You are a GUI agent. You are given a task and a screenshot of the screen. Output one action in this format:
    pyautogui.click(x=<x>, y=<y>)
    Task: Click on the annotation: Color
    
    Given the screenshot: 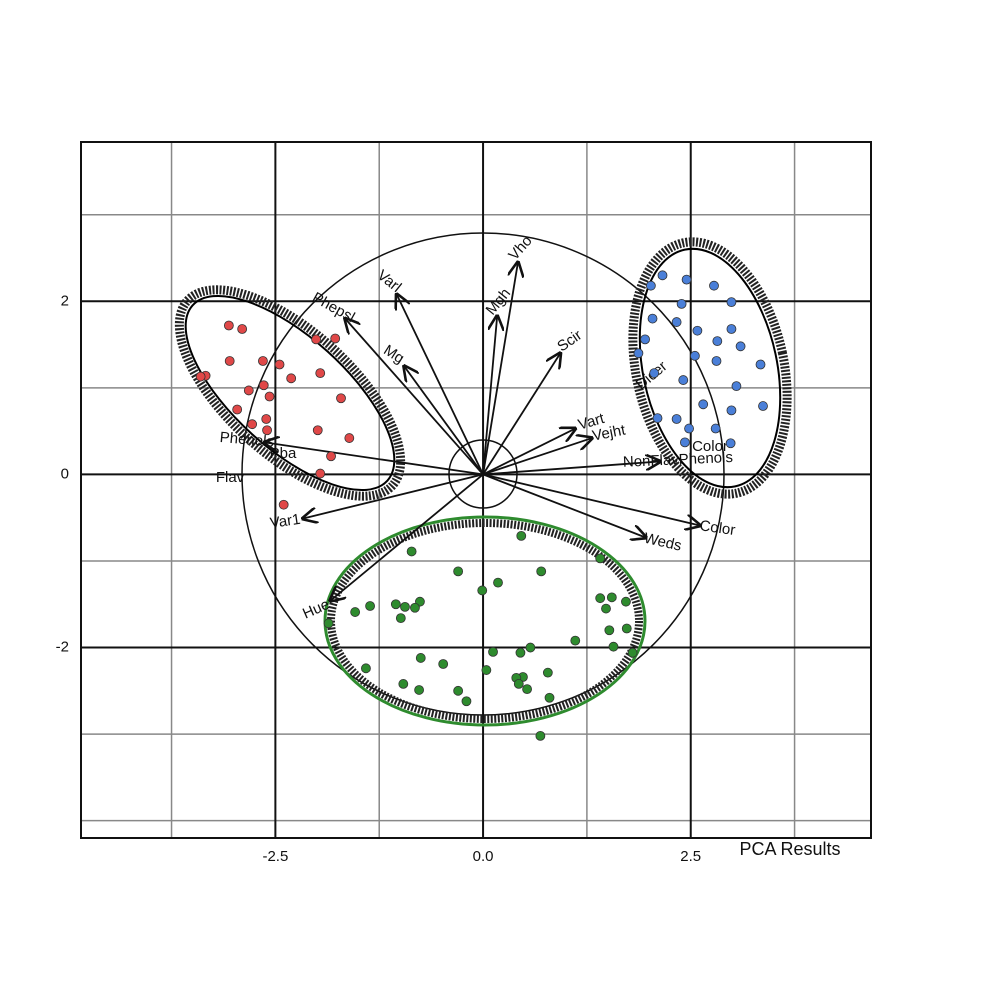 What is the action you would take?
    pyautogui.click(x=710, y=446)
    